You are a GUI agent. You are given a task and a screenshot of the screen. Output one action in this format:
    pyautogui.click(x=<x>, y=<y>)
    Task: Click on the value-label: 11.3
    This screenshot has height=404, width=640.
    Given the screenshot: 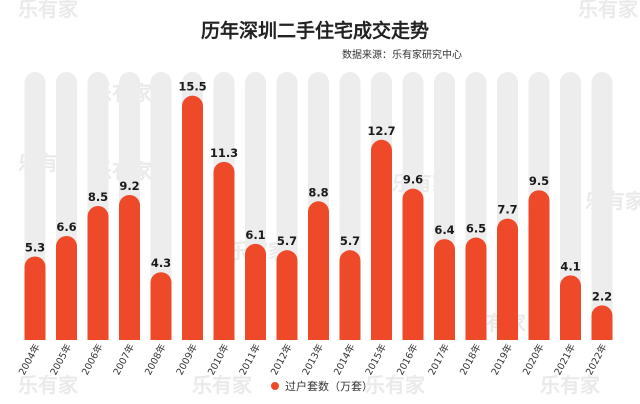 What is the action you would take?
    pyautogui.click(x=224, y=153)
    